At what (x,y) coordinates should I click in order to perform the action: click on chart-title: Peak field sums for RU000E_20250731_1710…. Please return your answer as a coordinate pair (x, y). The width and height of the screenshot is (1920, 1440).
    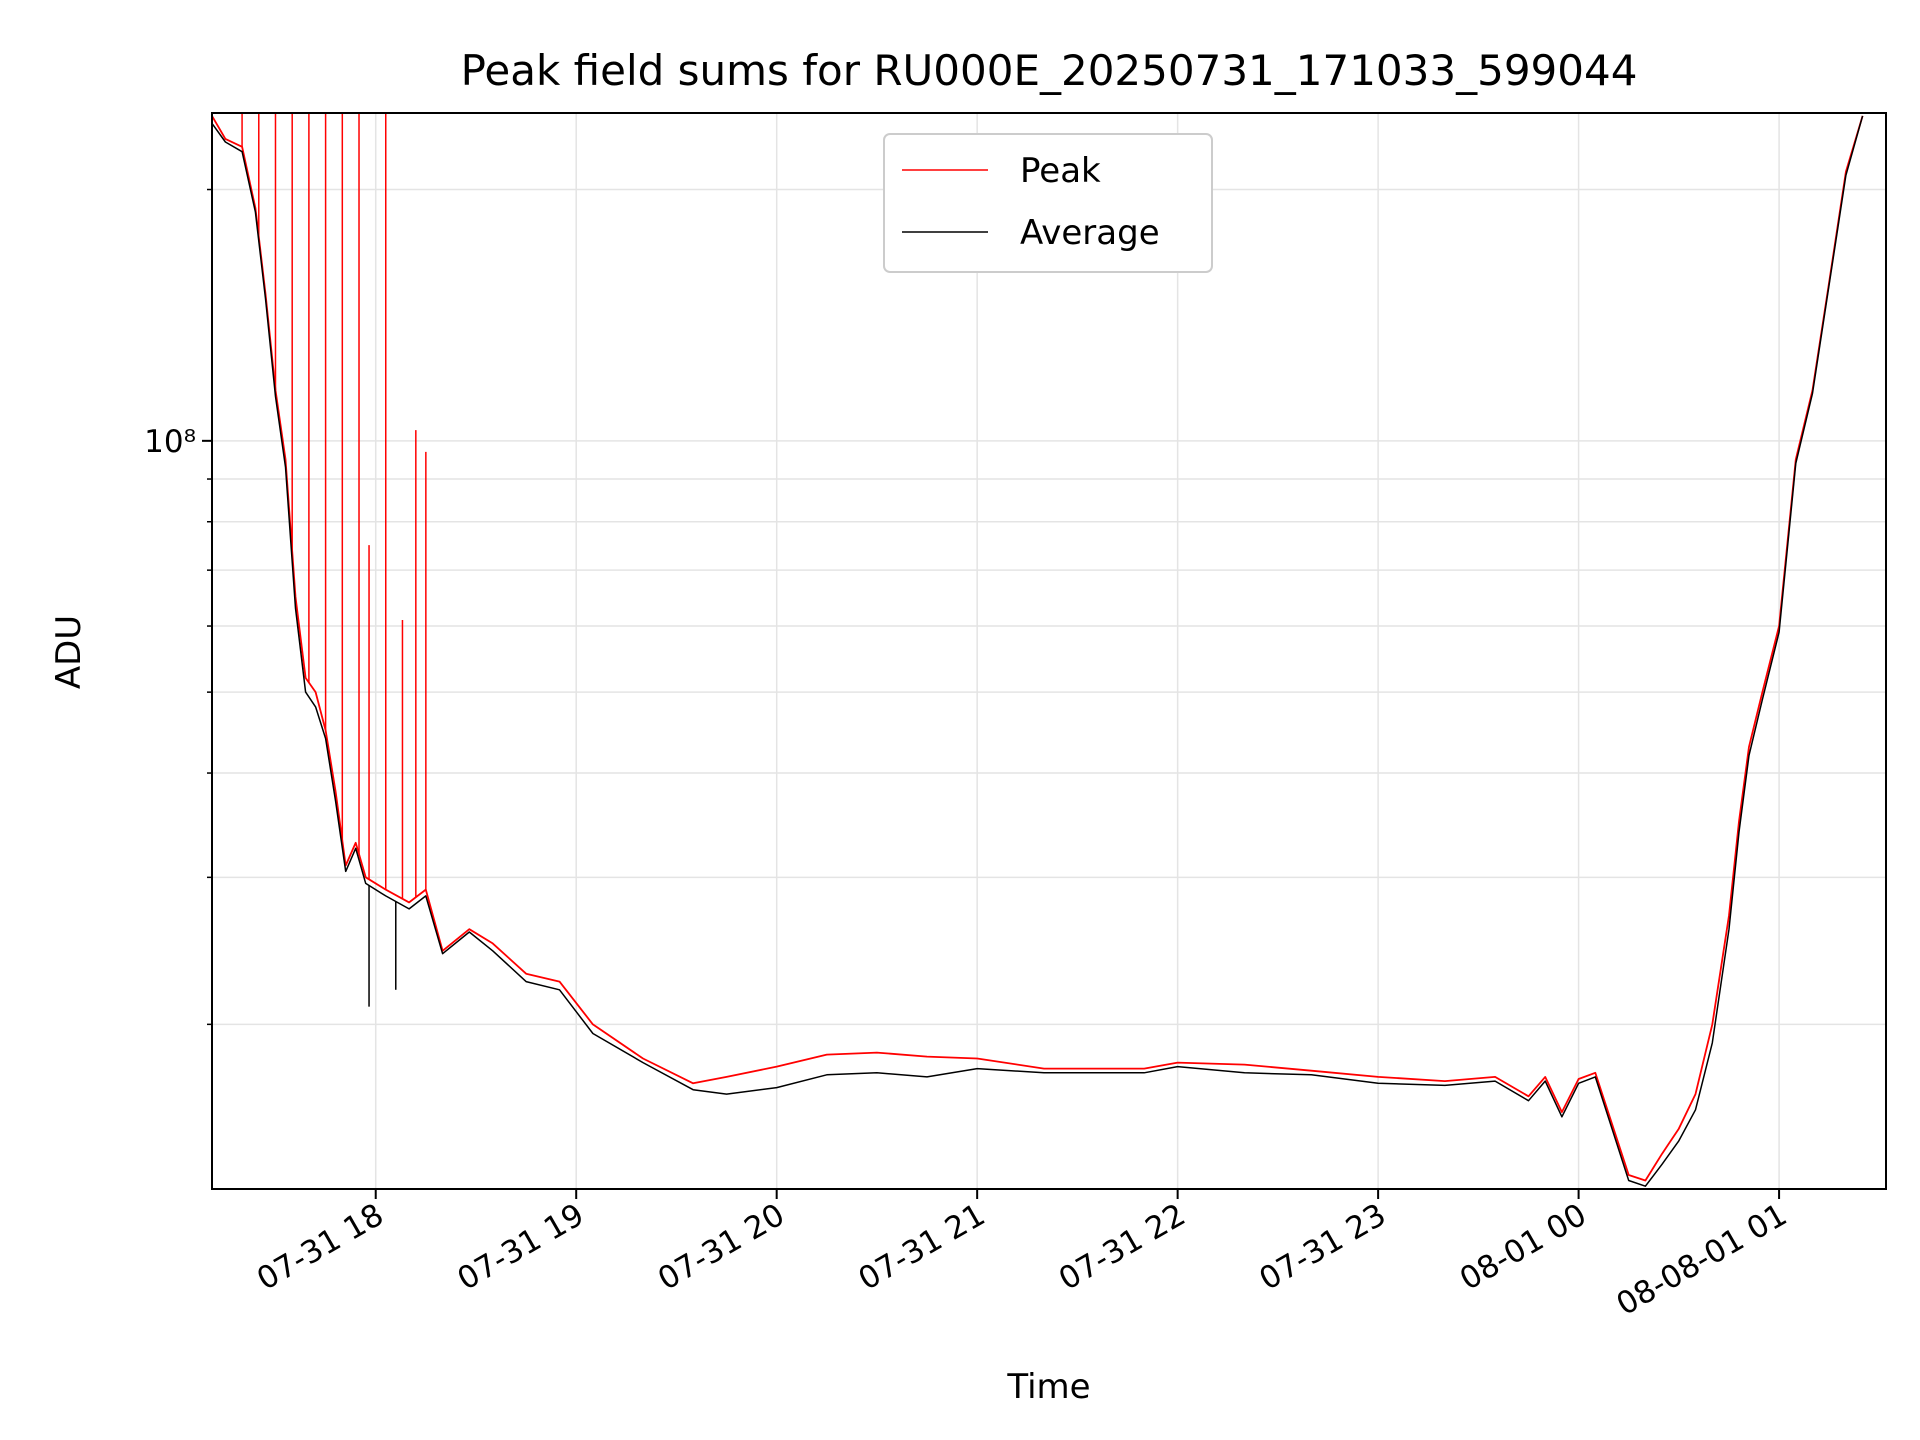
    Looking at the image, I should click on (1049, 70).